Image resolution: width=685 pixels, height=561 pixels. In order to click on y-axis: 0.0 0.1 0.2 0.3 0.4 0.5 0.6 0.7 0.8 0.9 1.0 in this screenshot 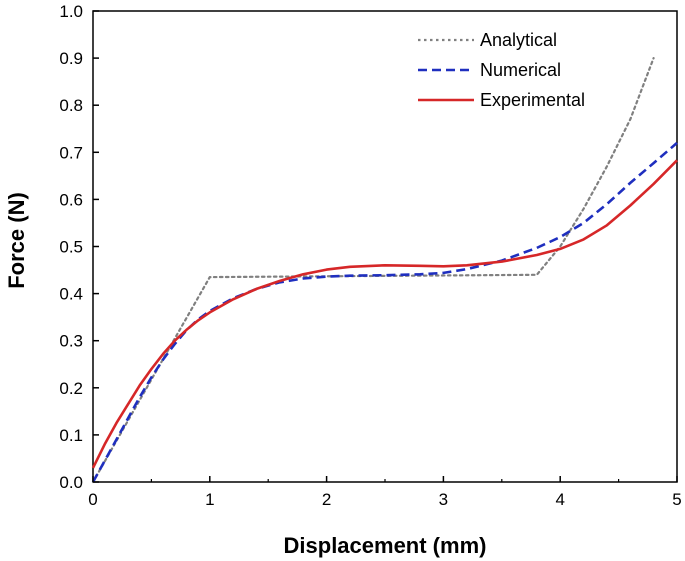, I will do `click(79, 247)`.